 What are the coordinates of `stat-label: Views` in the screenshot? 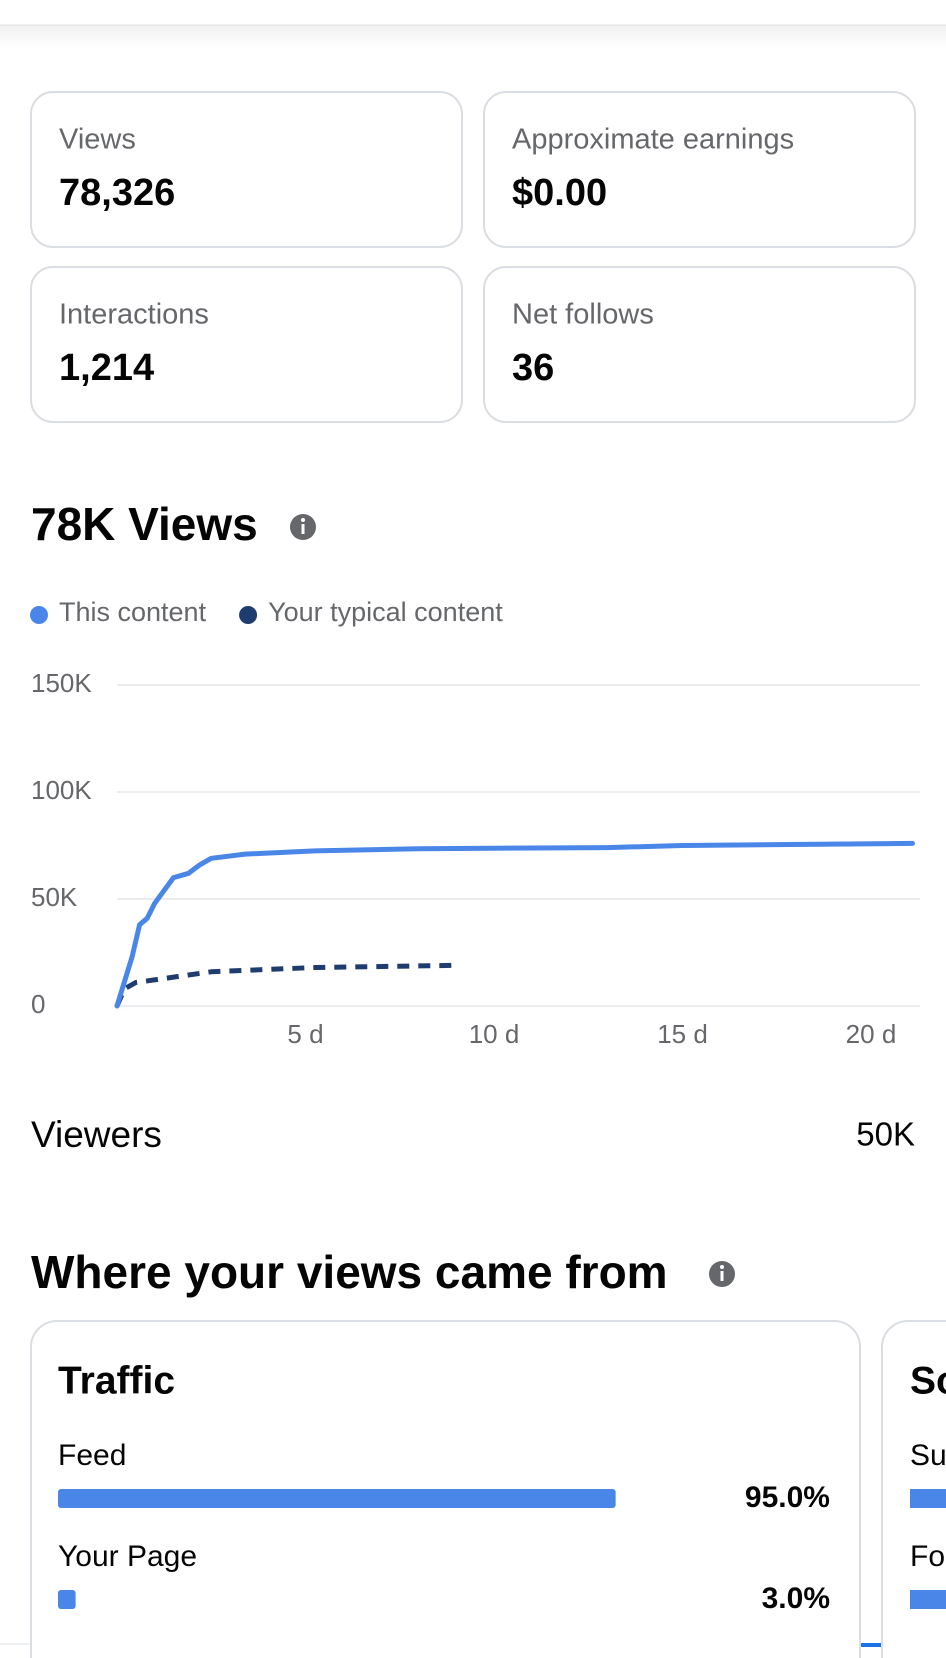 It's located at (97, 140).